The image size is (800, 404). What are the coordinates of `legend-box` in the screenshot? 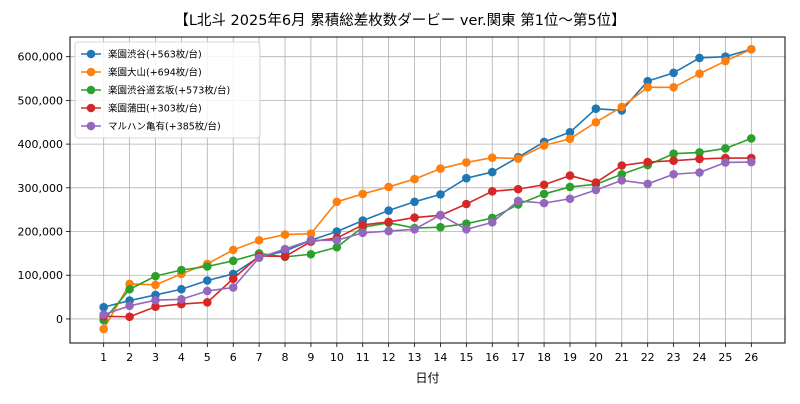 It's located at (167, 90).